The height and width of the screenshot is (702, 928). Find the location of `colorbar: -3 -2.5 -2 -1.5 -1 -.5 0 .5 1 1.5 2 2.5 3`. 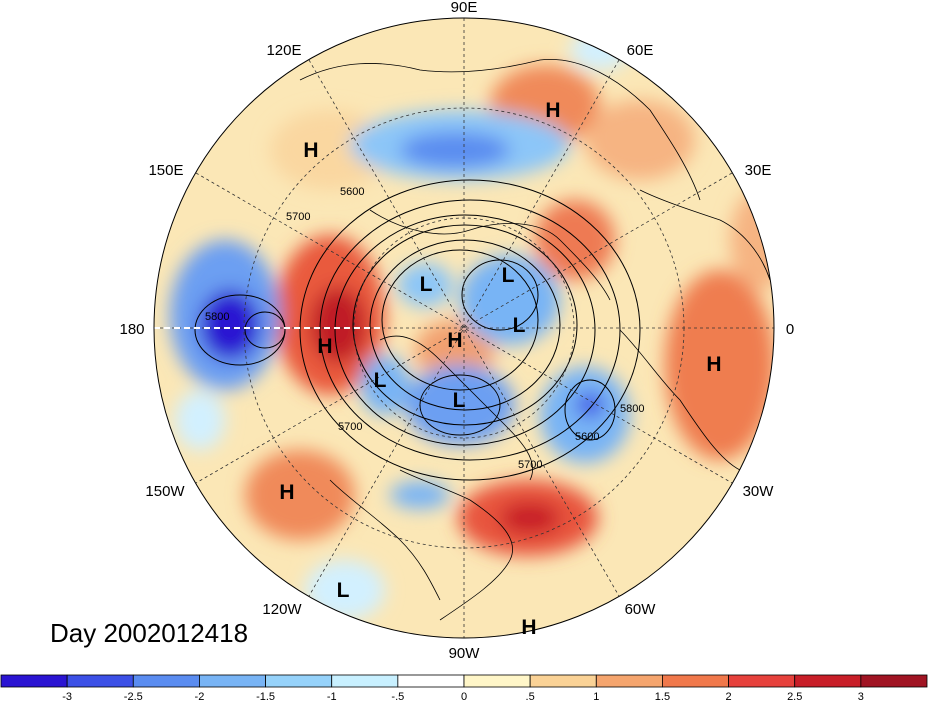

colorbar: -3 -2.5 -2 -1.5 -1 -.5 0 .5 1 1.5 2 2.5 3 is located at coordinates (464, 688).